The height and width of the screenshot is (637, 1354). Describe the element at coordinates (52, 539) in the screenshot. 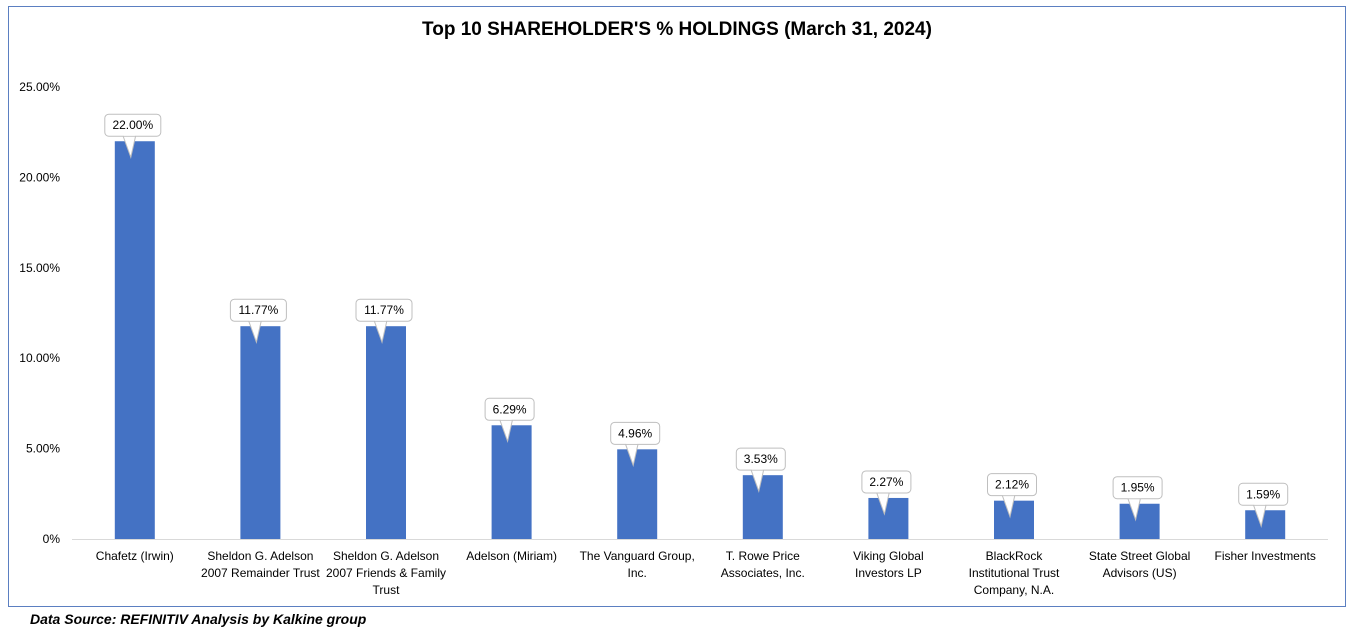

I see `y-tick-label: 0%` at that location.